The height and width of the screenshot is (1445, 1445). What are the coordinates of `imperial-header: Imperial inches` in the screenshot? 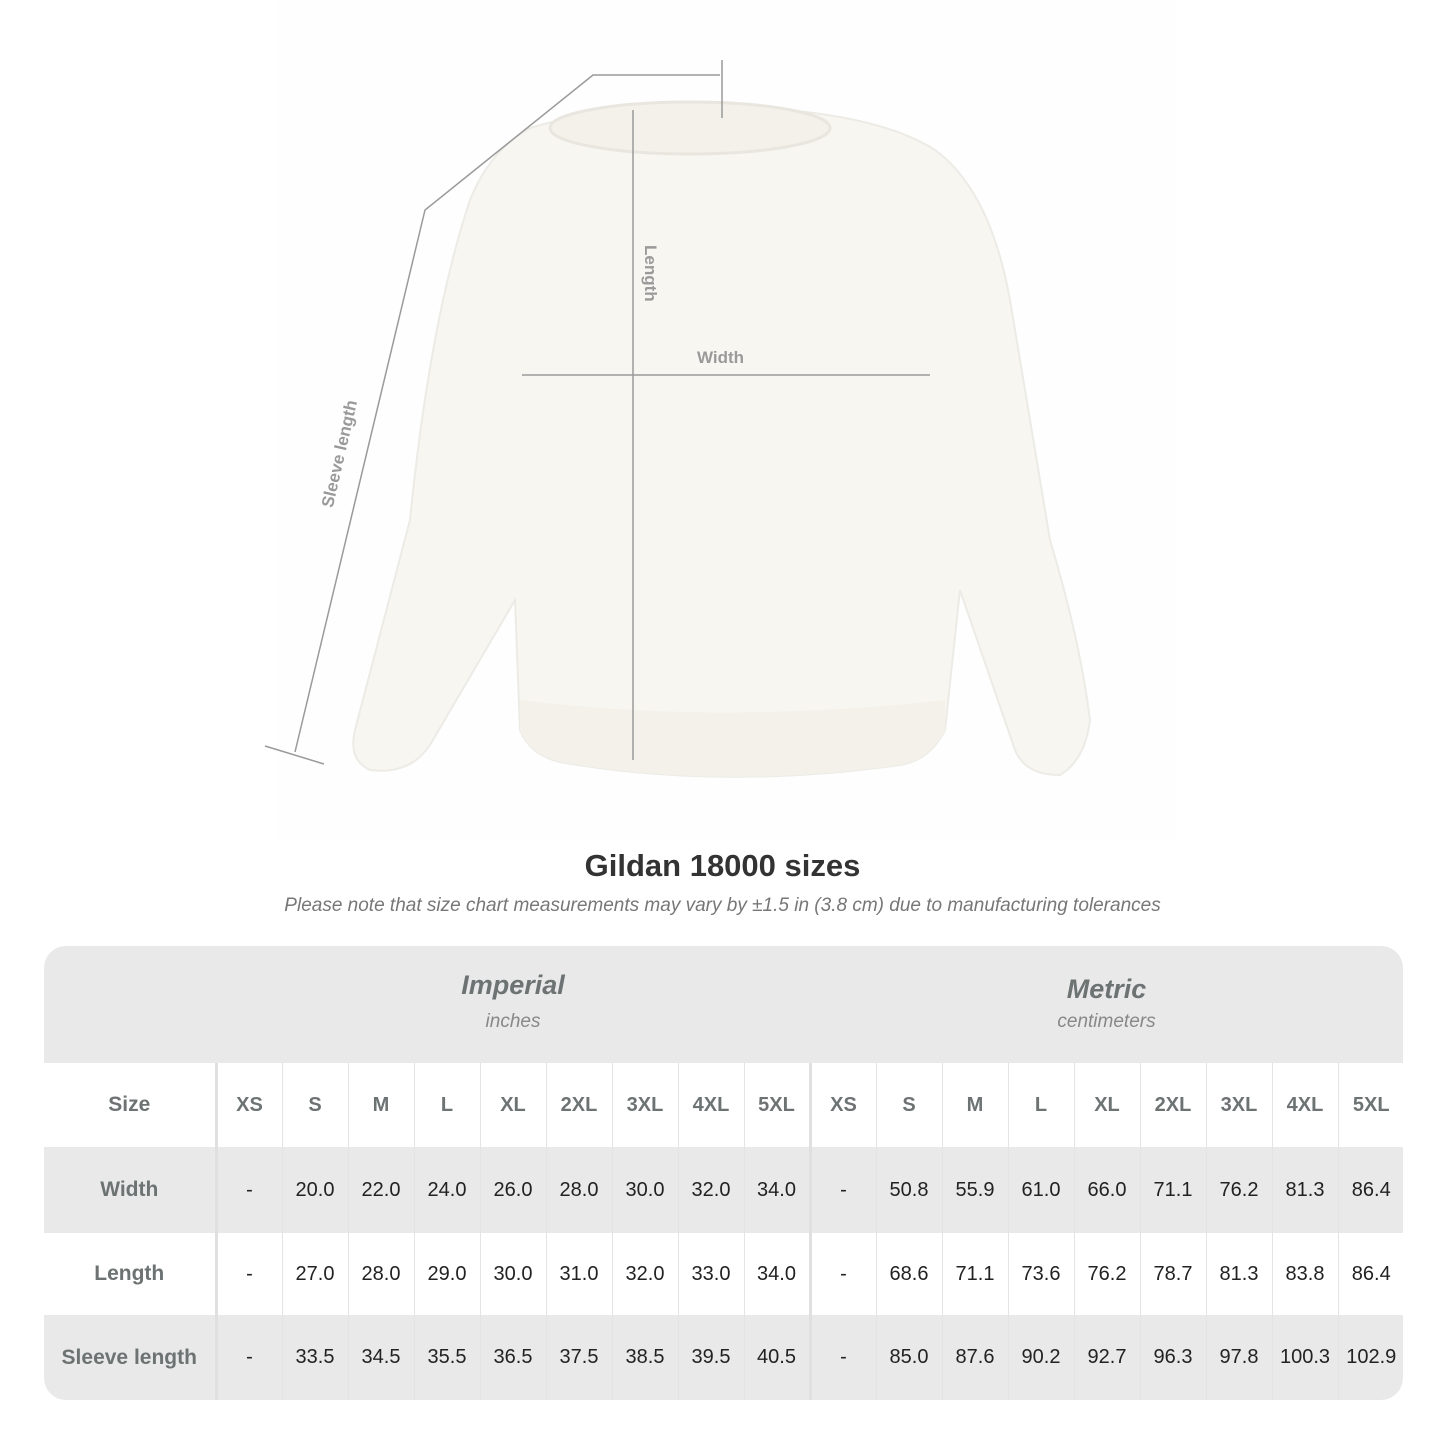 It's located at (513, 1004).